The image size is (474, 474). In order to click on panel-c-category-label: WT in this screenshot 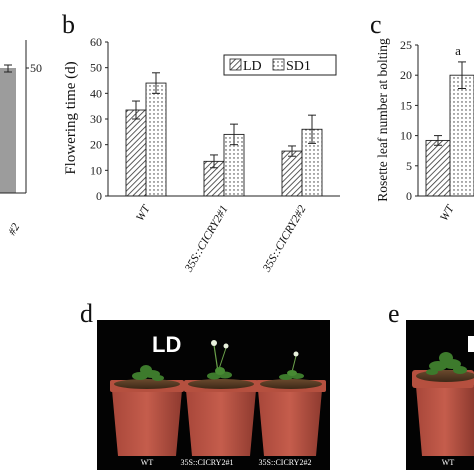, I will do `click(447, 212)`.